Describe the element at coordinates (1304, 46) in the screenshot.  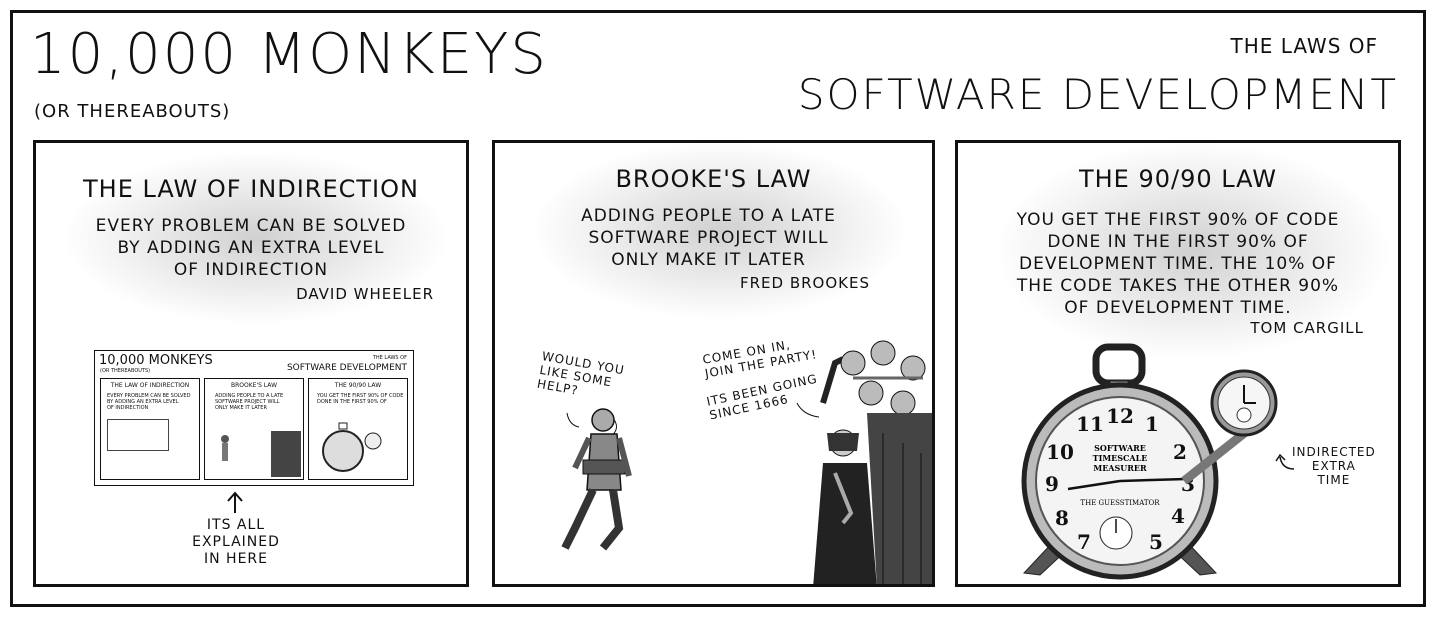
I see `laws-of-heading: THE LAWS OF` at that location.